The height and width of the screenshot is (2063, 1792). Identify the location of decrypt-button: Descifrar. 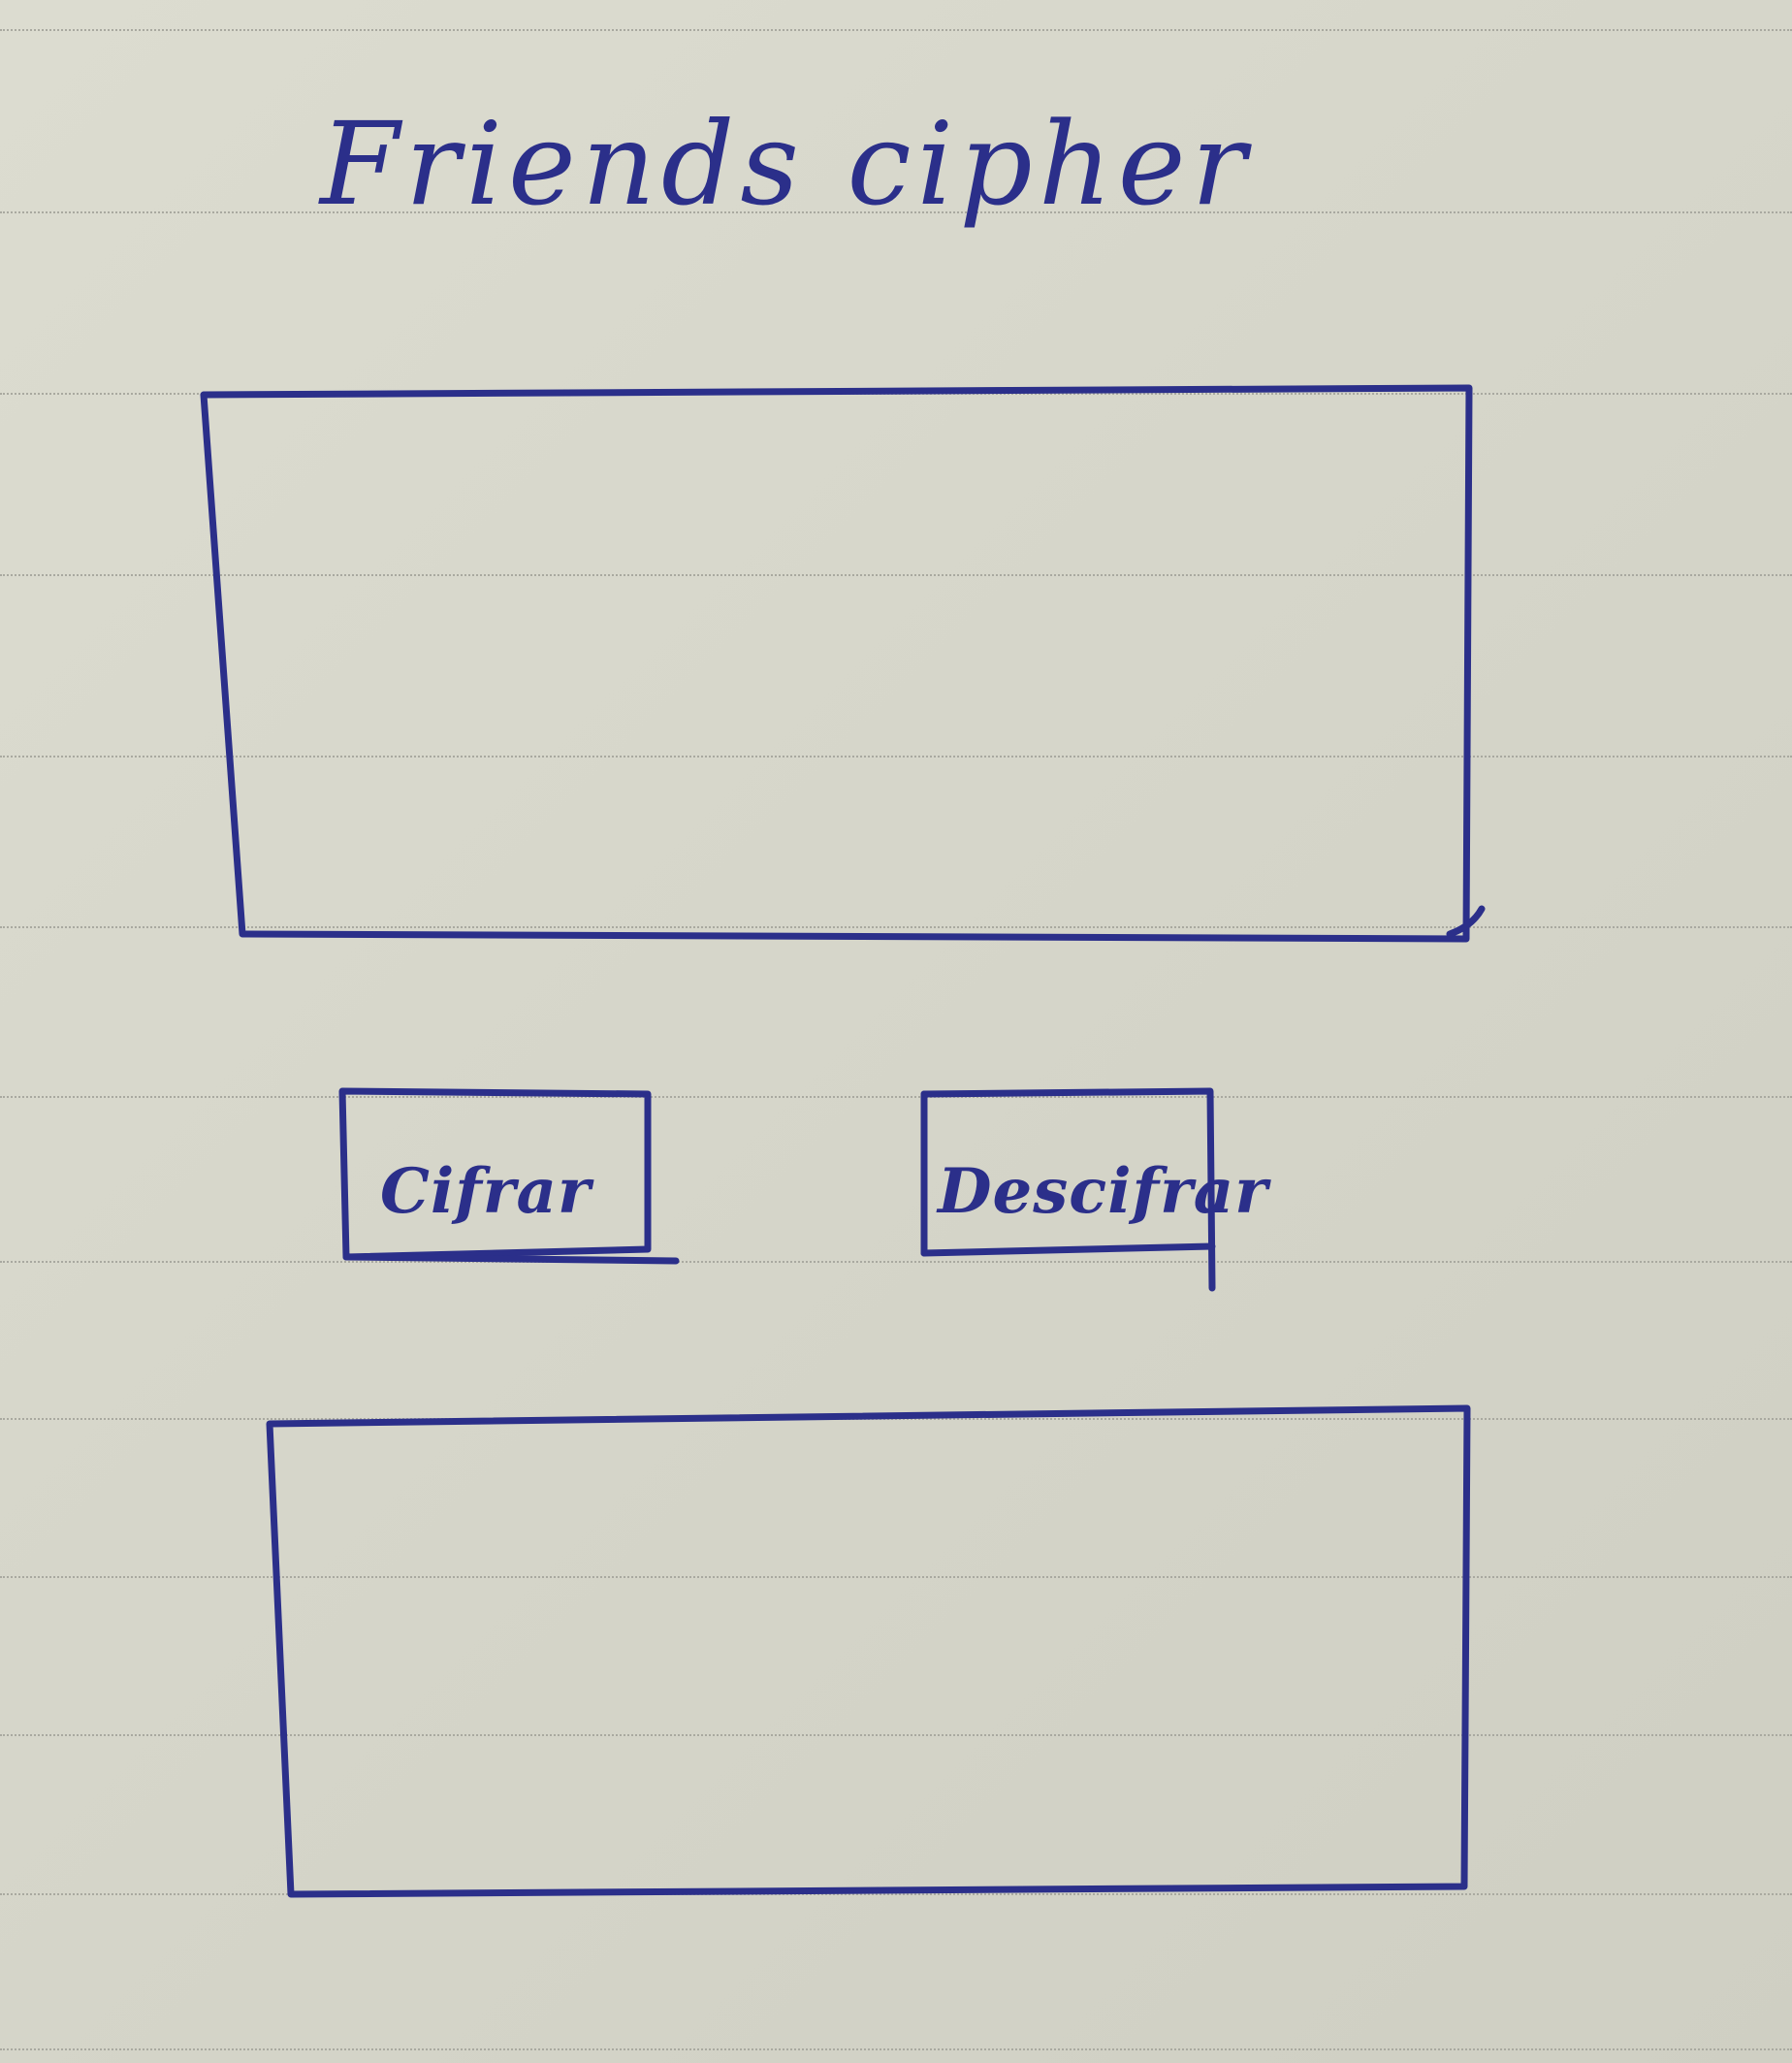
(1095, 1189).